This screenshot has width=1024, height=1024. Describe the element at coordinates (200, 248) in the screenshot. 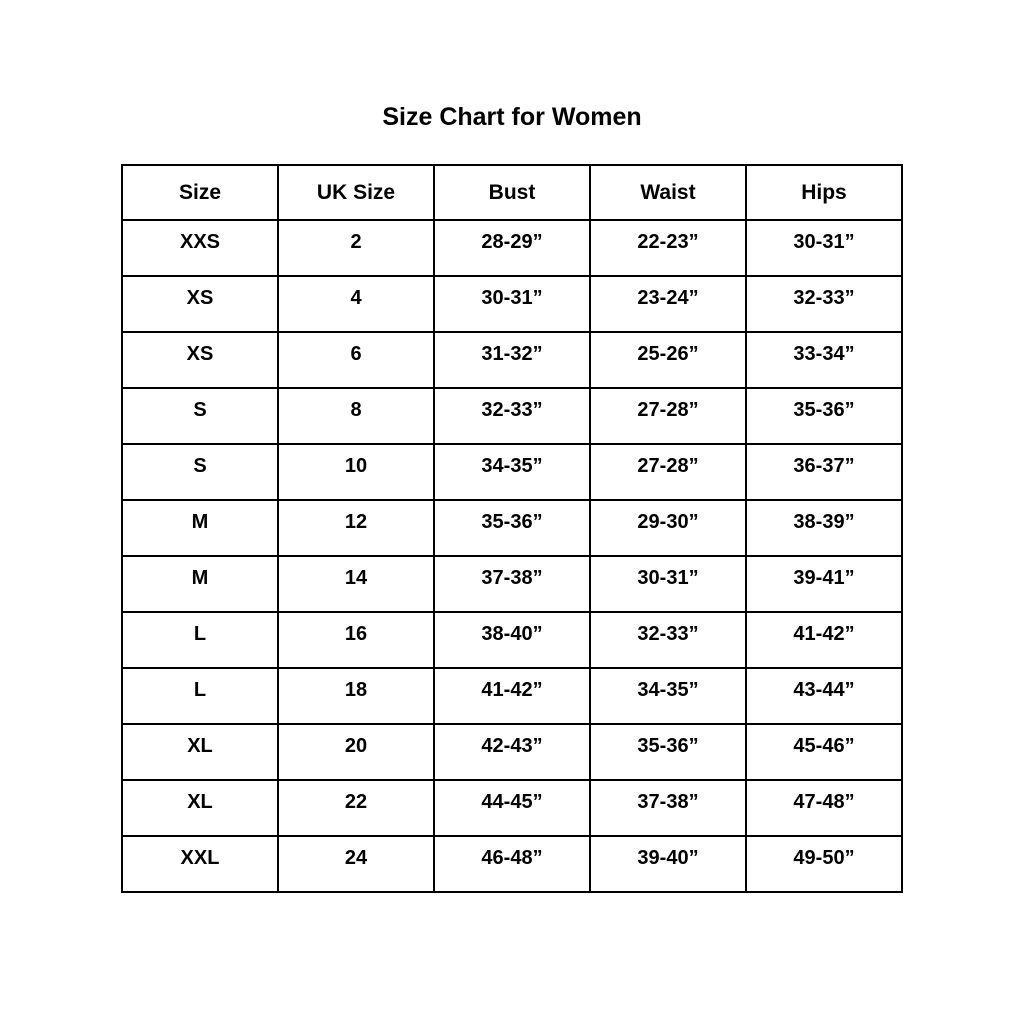

I see `cell-size: XXS` at that location.